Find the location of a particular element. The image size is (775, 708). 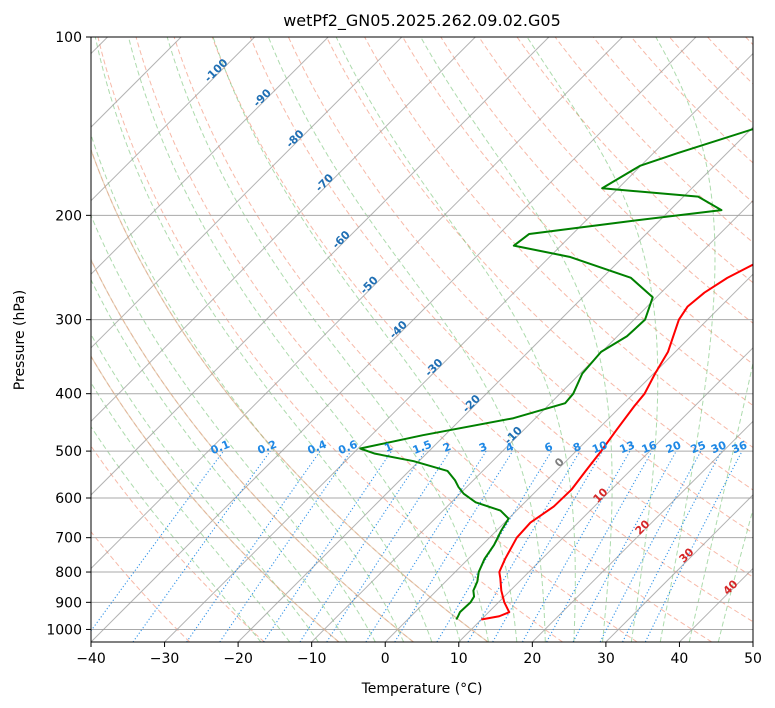

y-tick-label: 600 is located at coordinates (68, 499).